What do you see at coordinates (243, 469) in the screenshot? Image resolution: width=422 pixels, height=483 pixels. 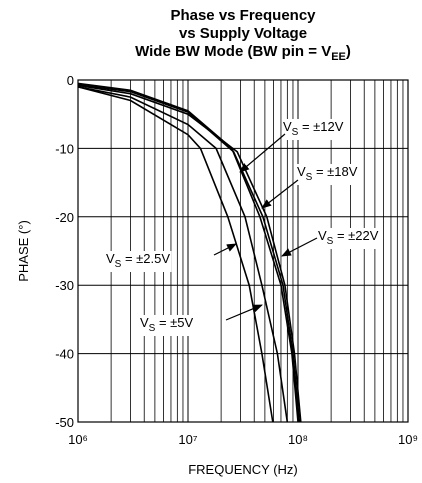 I see `x-axis-label: FREQUENCY (Hz)` at bounding box center [243, 469].